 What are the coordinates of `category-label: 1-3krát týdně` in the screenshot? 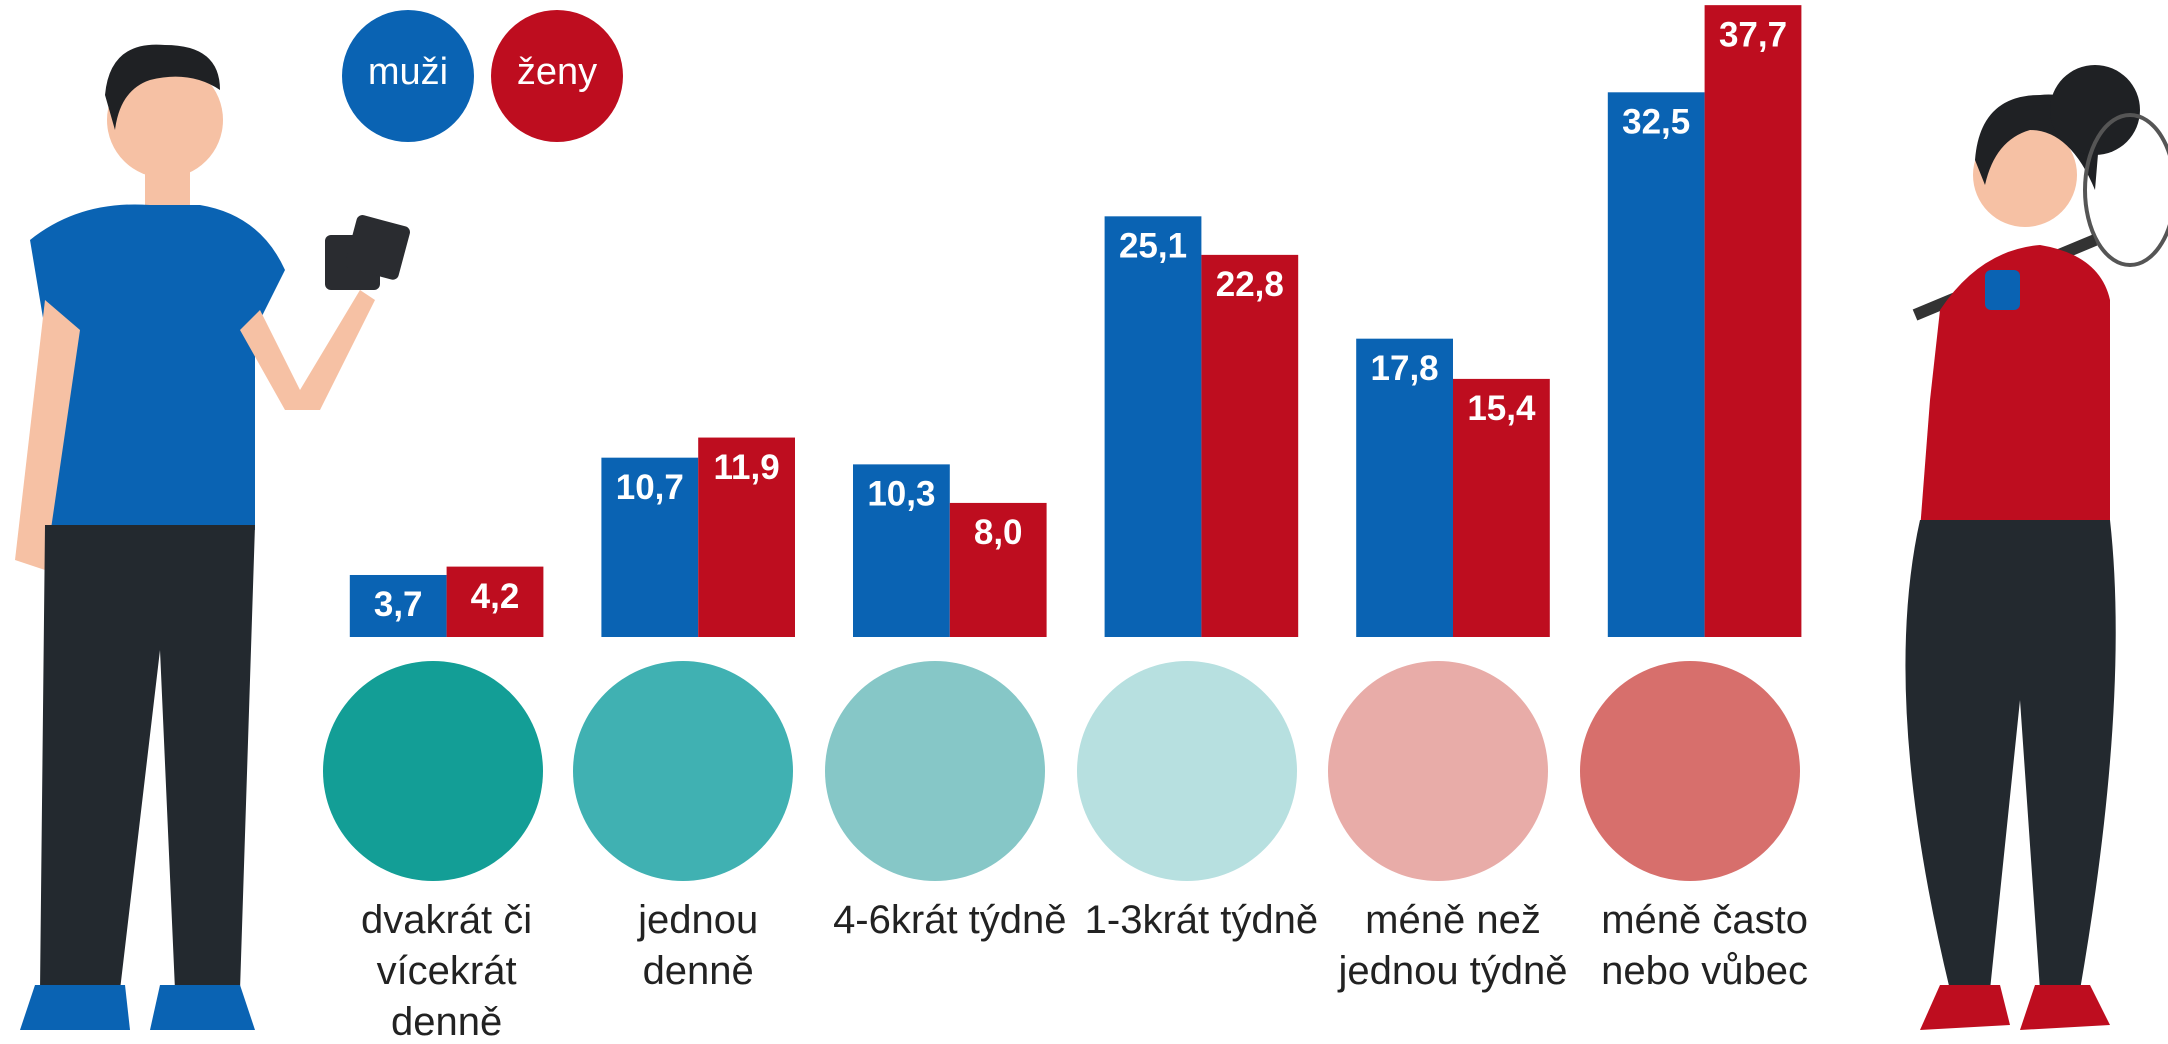 It's located at (1201, 920).